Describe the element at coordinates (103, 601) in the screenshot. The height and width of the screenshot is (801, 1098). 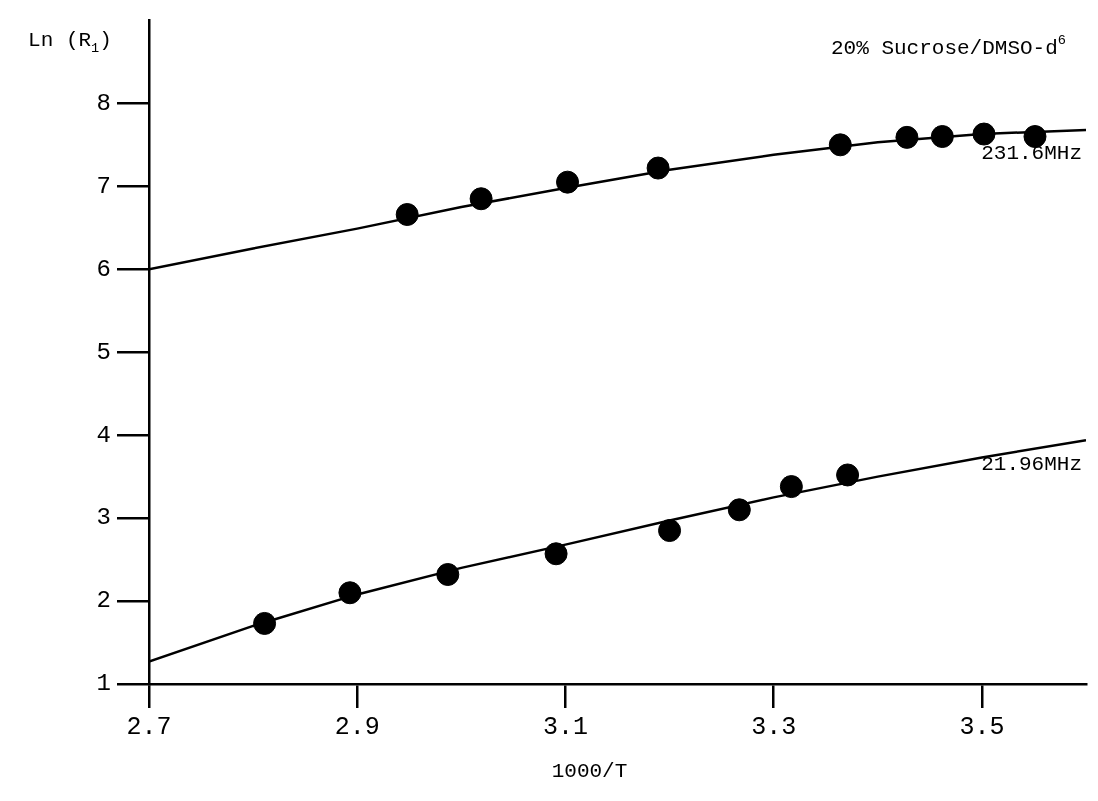
I see `y-tick-label: 2` at that location.